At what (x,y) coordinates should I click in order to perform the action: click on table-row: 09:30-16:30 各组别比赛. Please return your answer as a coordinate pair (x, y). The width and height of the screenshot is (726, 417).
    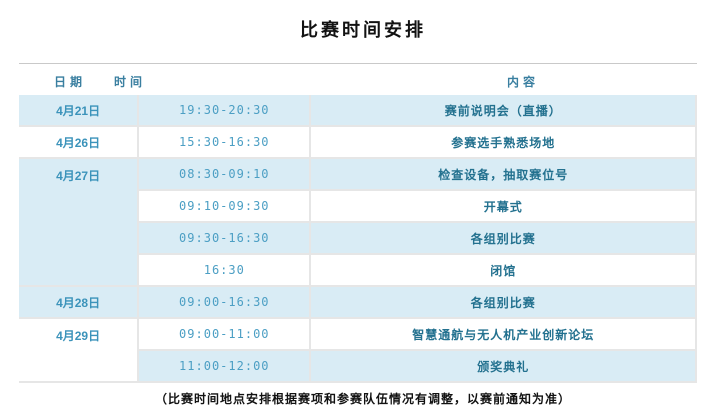
    Looking at the image, I should click on (358, 238).